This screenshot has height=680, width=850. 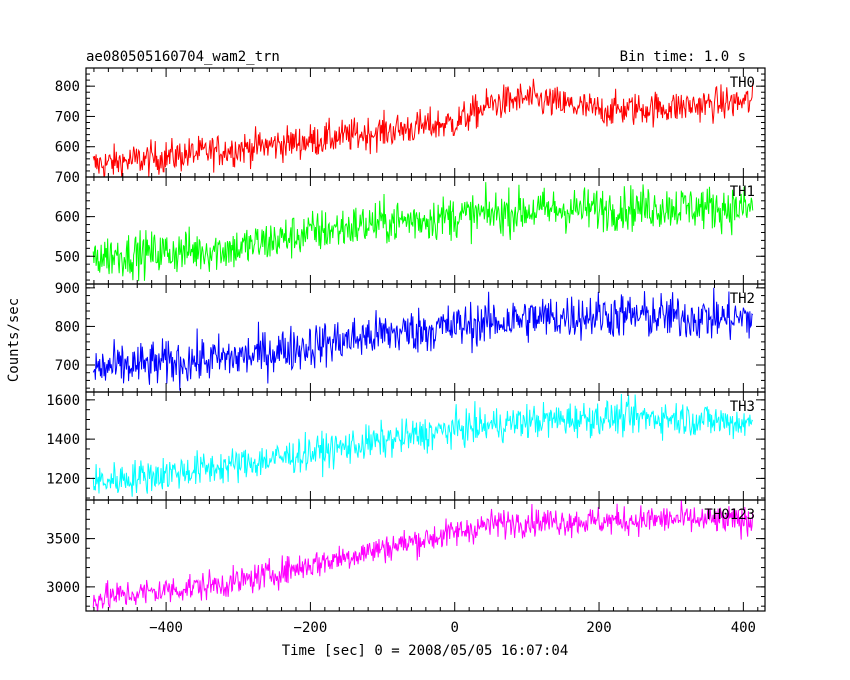 I want to click on y-tick-label: 3500, so click(x=63, y=540).